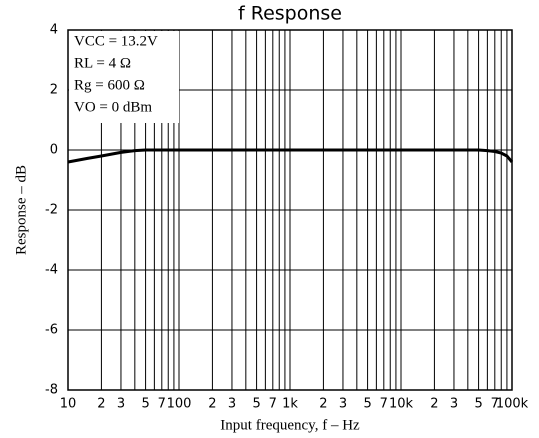 The image size is (539, 438). Describe the element at coordinates (68, 404) in the screenshot. I see `x-tick-label: 10` at that location.